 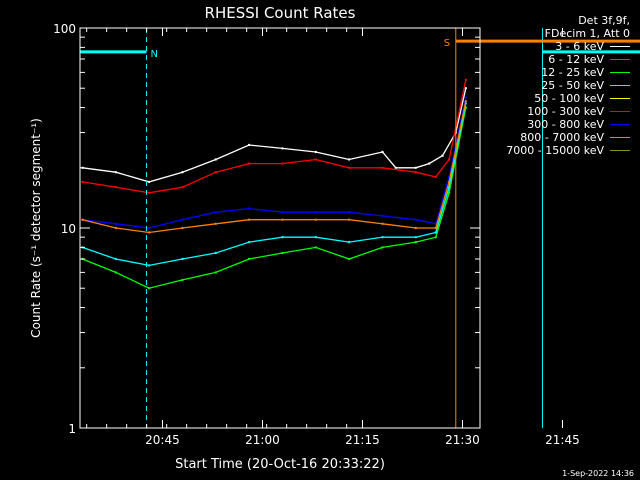 What do you see at coordinates (280, 464) in the screenshot?
I see `x-axis-label: Start Time (20-Oct-16 20:33:22)` at bounding box center [280, 464].